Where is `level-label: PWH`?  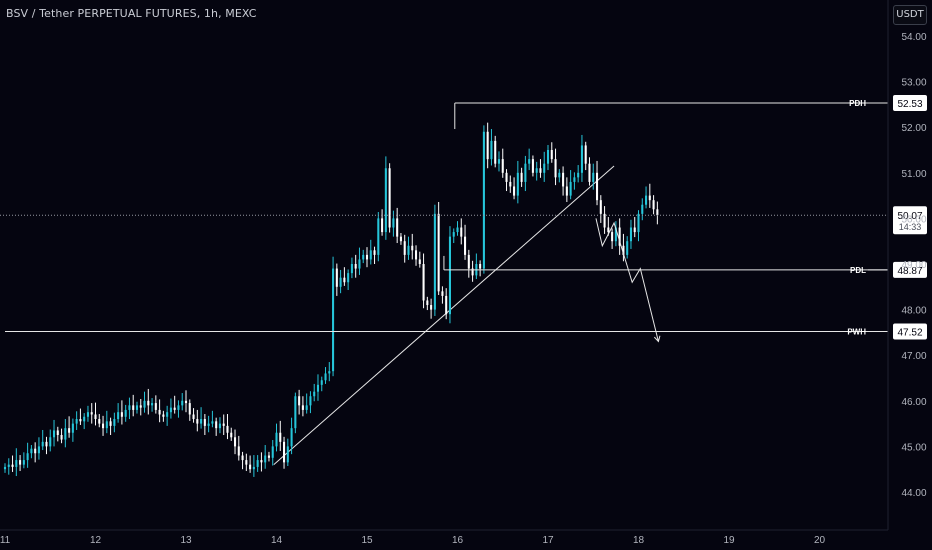 level-label: PWH is located at coordinates (856, 331).